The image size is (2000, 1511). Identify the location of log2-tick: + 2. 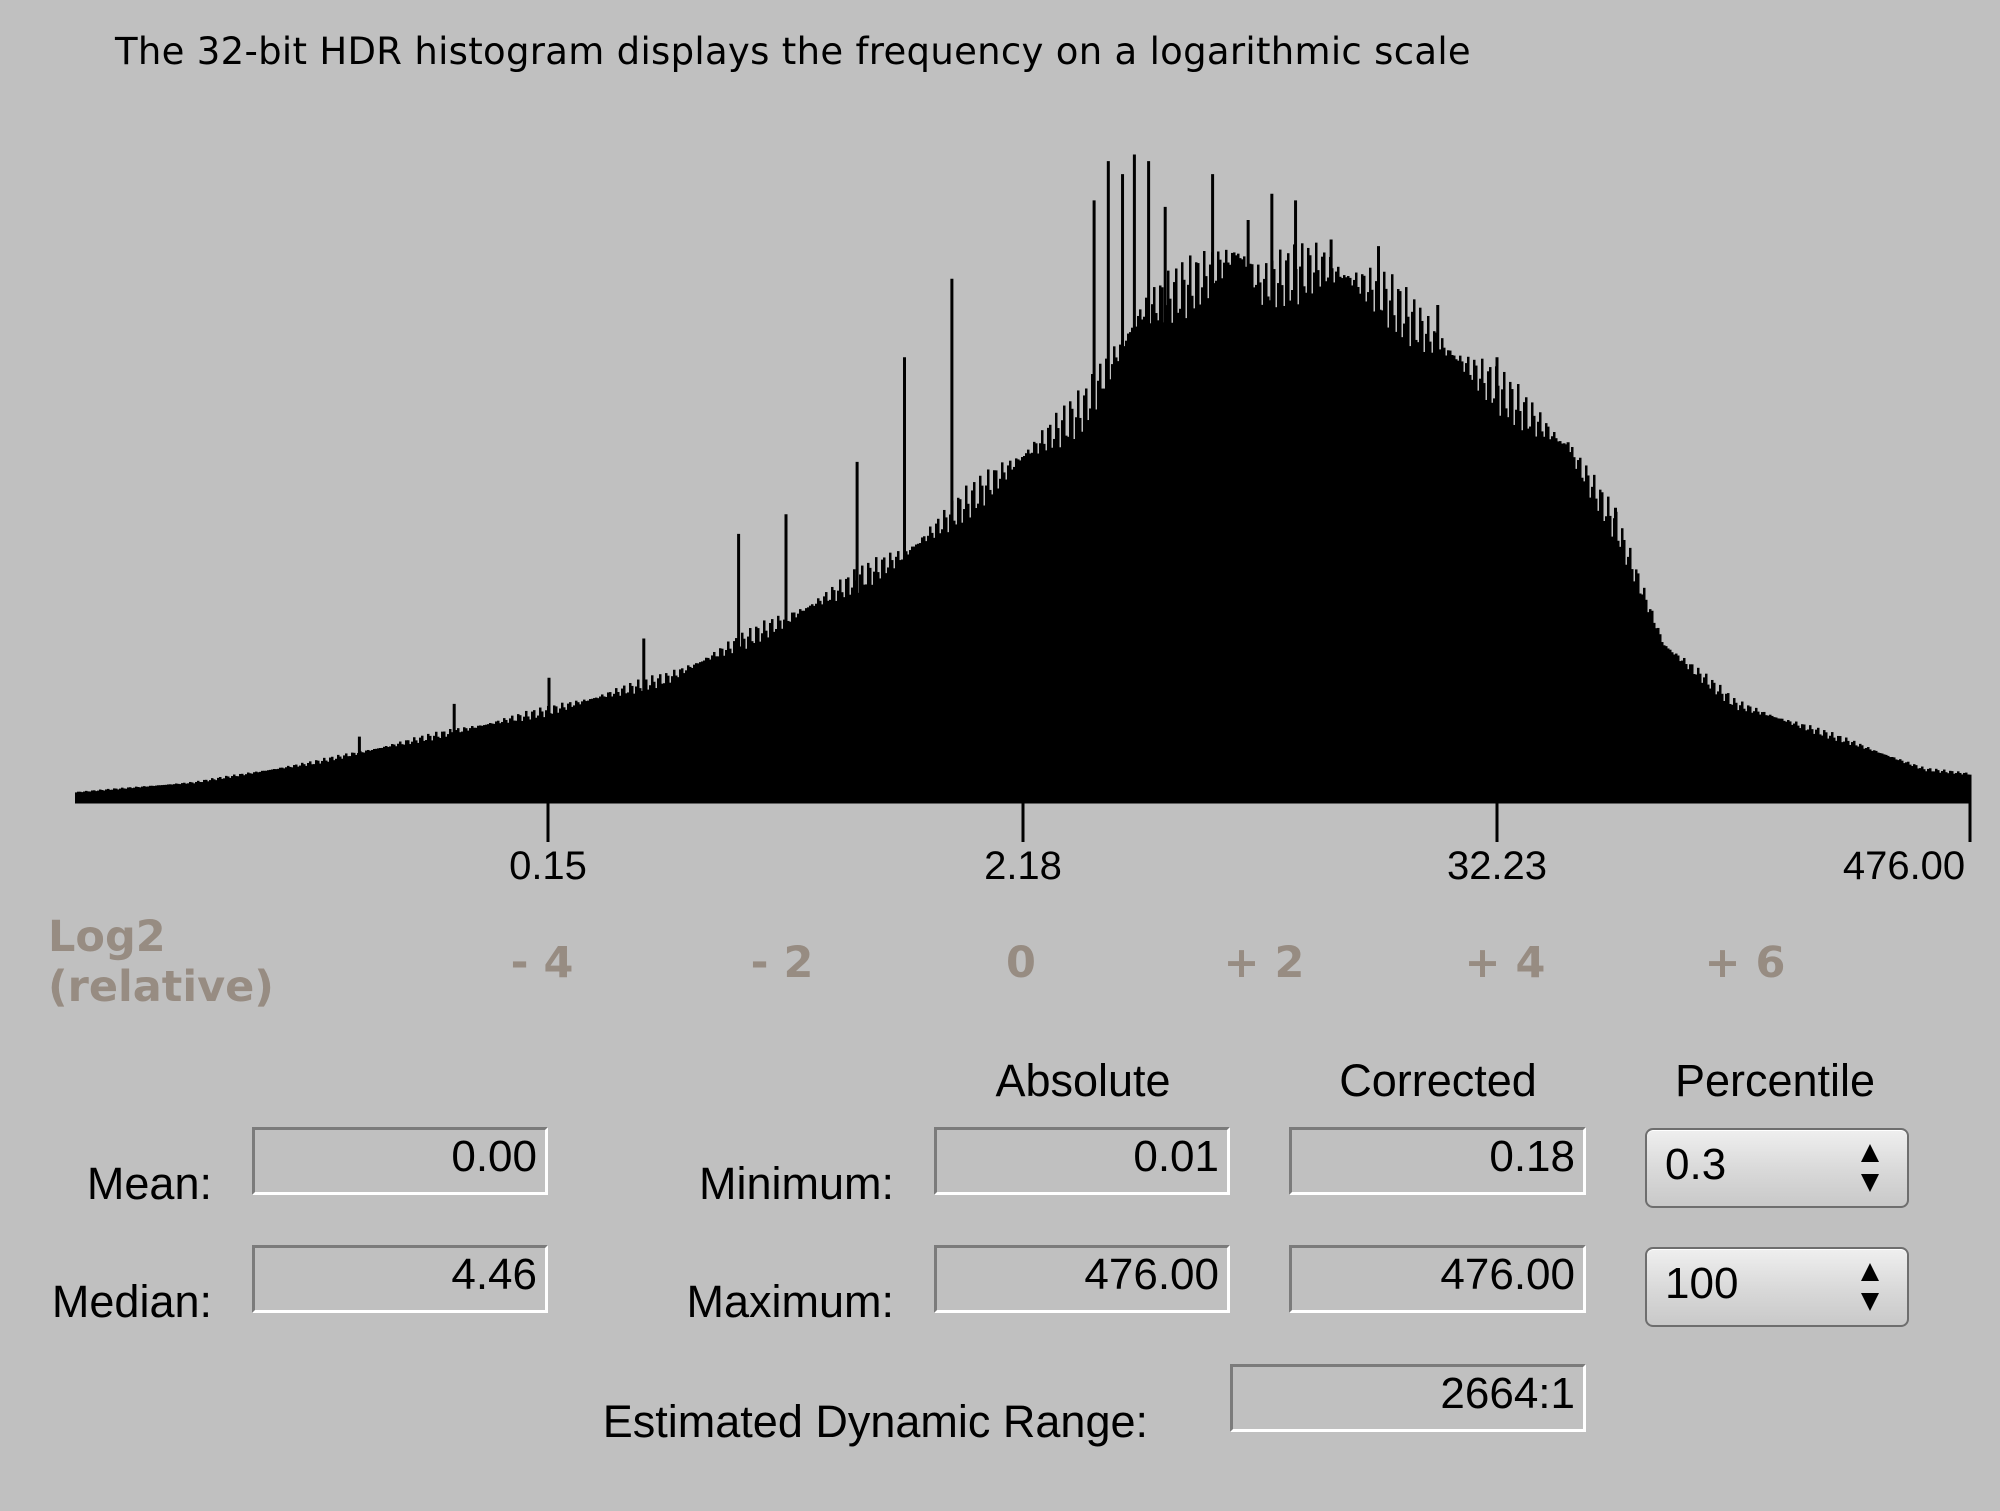
(1264, 963).